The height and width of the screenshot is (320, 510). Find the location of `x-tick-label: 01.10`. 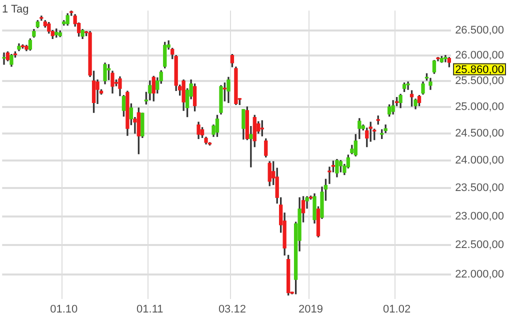

x-tick-label: 01.10 is located at coordinates (64, 309).